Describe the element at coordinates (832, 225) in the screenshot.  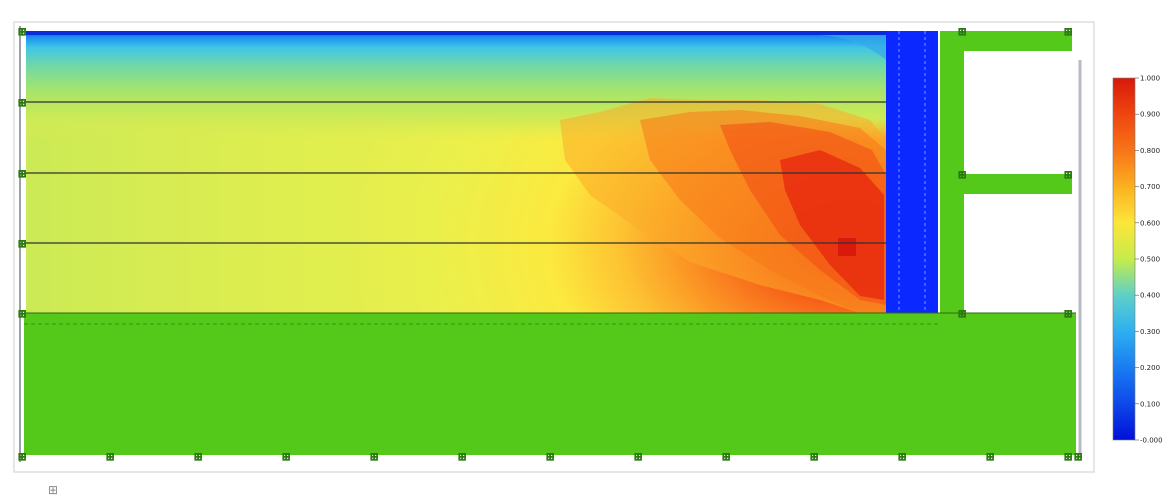
I see `contour-band-red` at that location.